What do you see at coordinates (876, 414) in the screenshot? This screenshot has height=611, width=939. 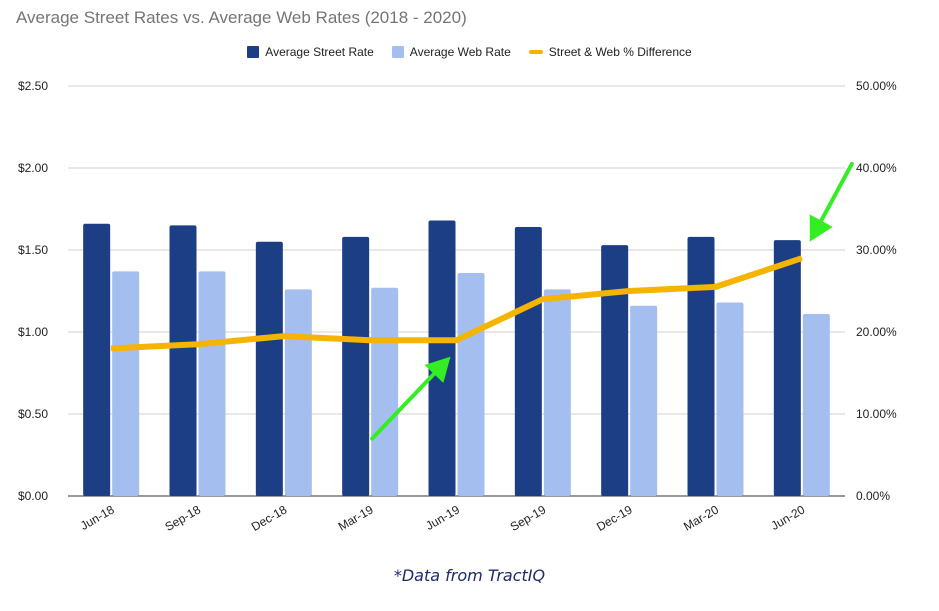 I see `y-right-tick-label: 10.00%` at bounding box center [876, 414].